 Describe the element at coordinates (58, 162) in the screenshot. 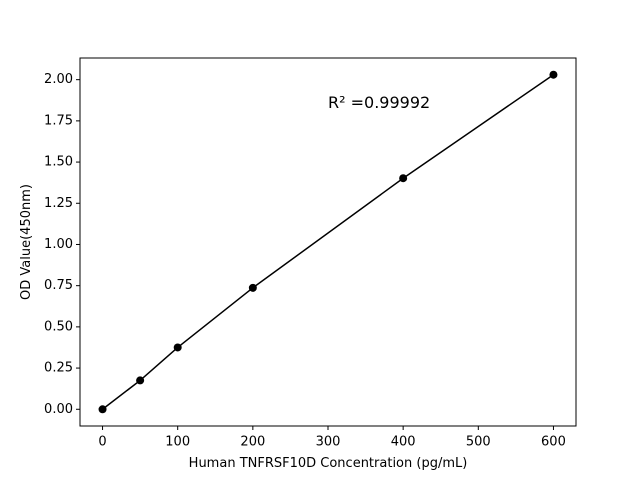

I see `y-tick-label: 1.50` at that location.